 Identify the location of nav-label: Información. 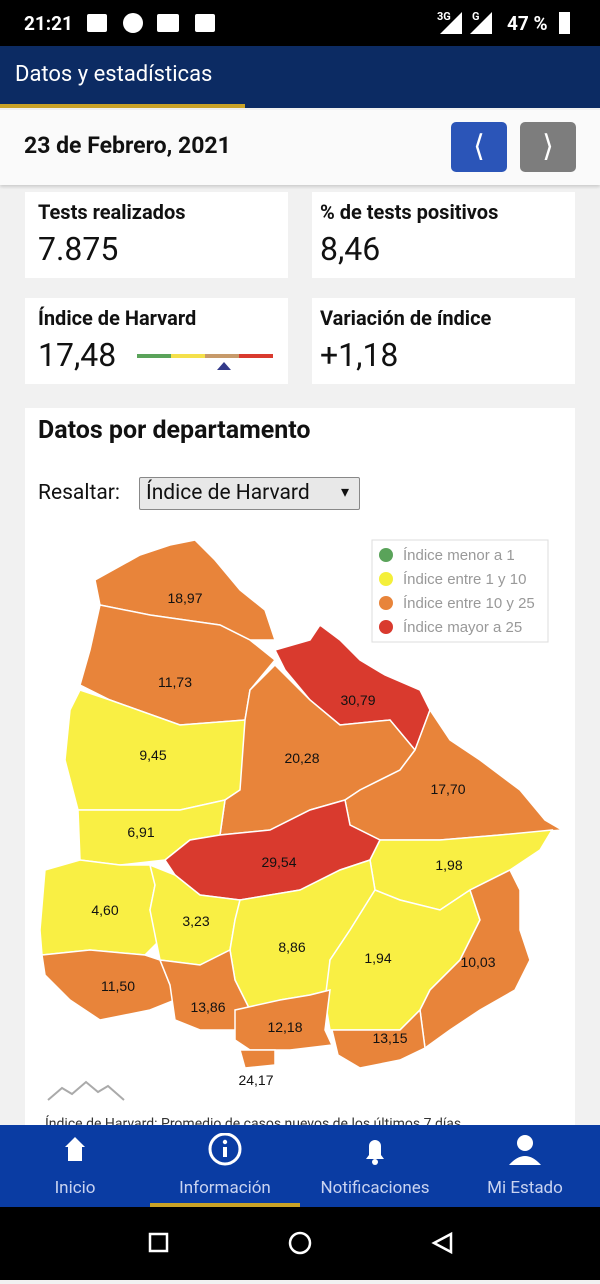
(225, 1188).